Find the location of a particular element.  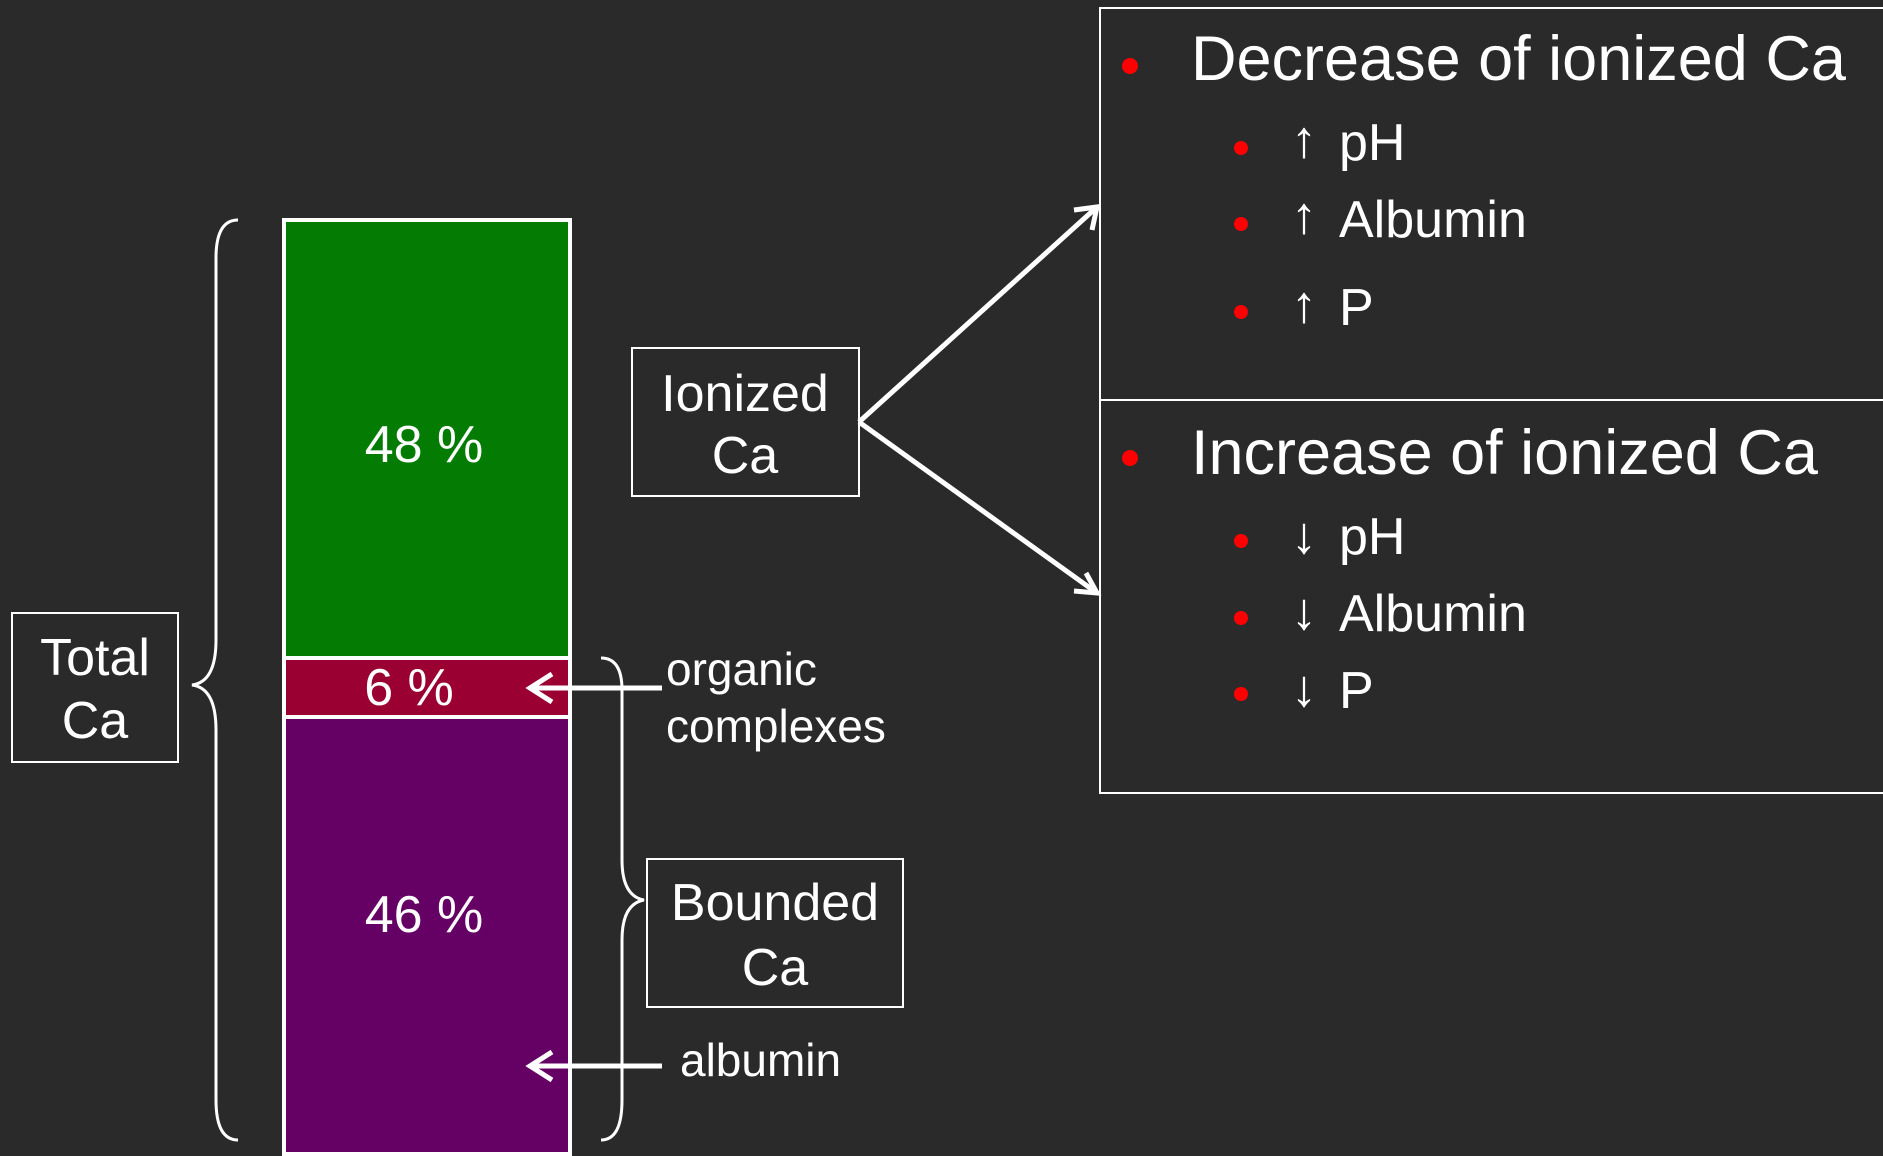

increase-item-albumin: Albumin is located at coordinates (1433, 614).